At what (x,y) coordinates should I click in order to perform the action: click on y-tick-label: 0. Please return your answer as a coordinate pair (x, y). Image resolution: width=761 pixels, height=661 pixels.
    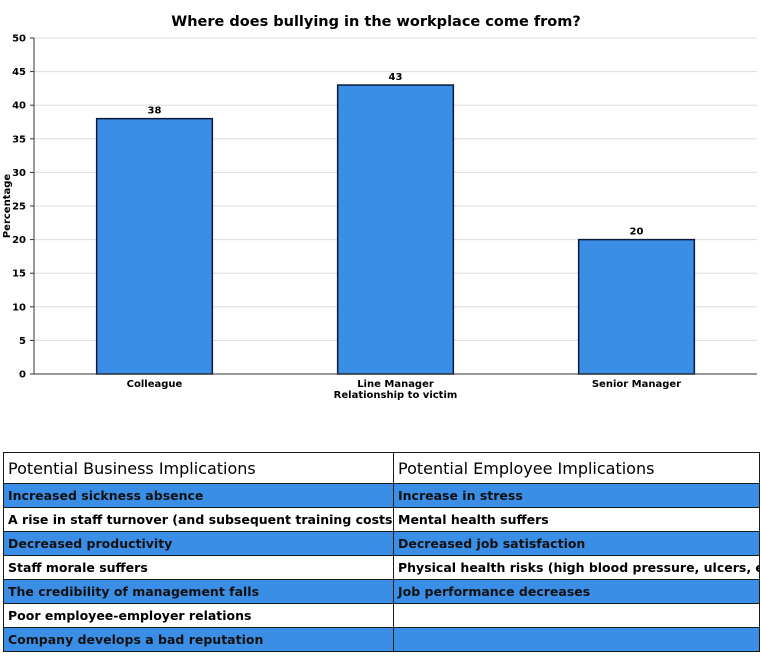
    Looking at the image, I should click on (22, 375).